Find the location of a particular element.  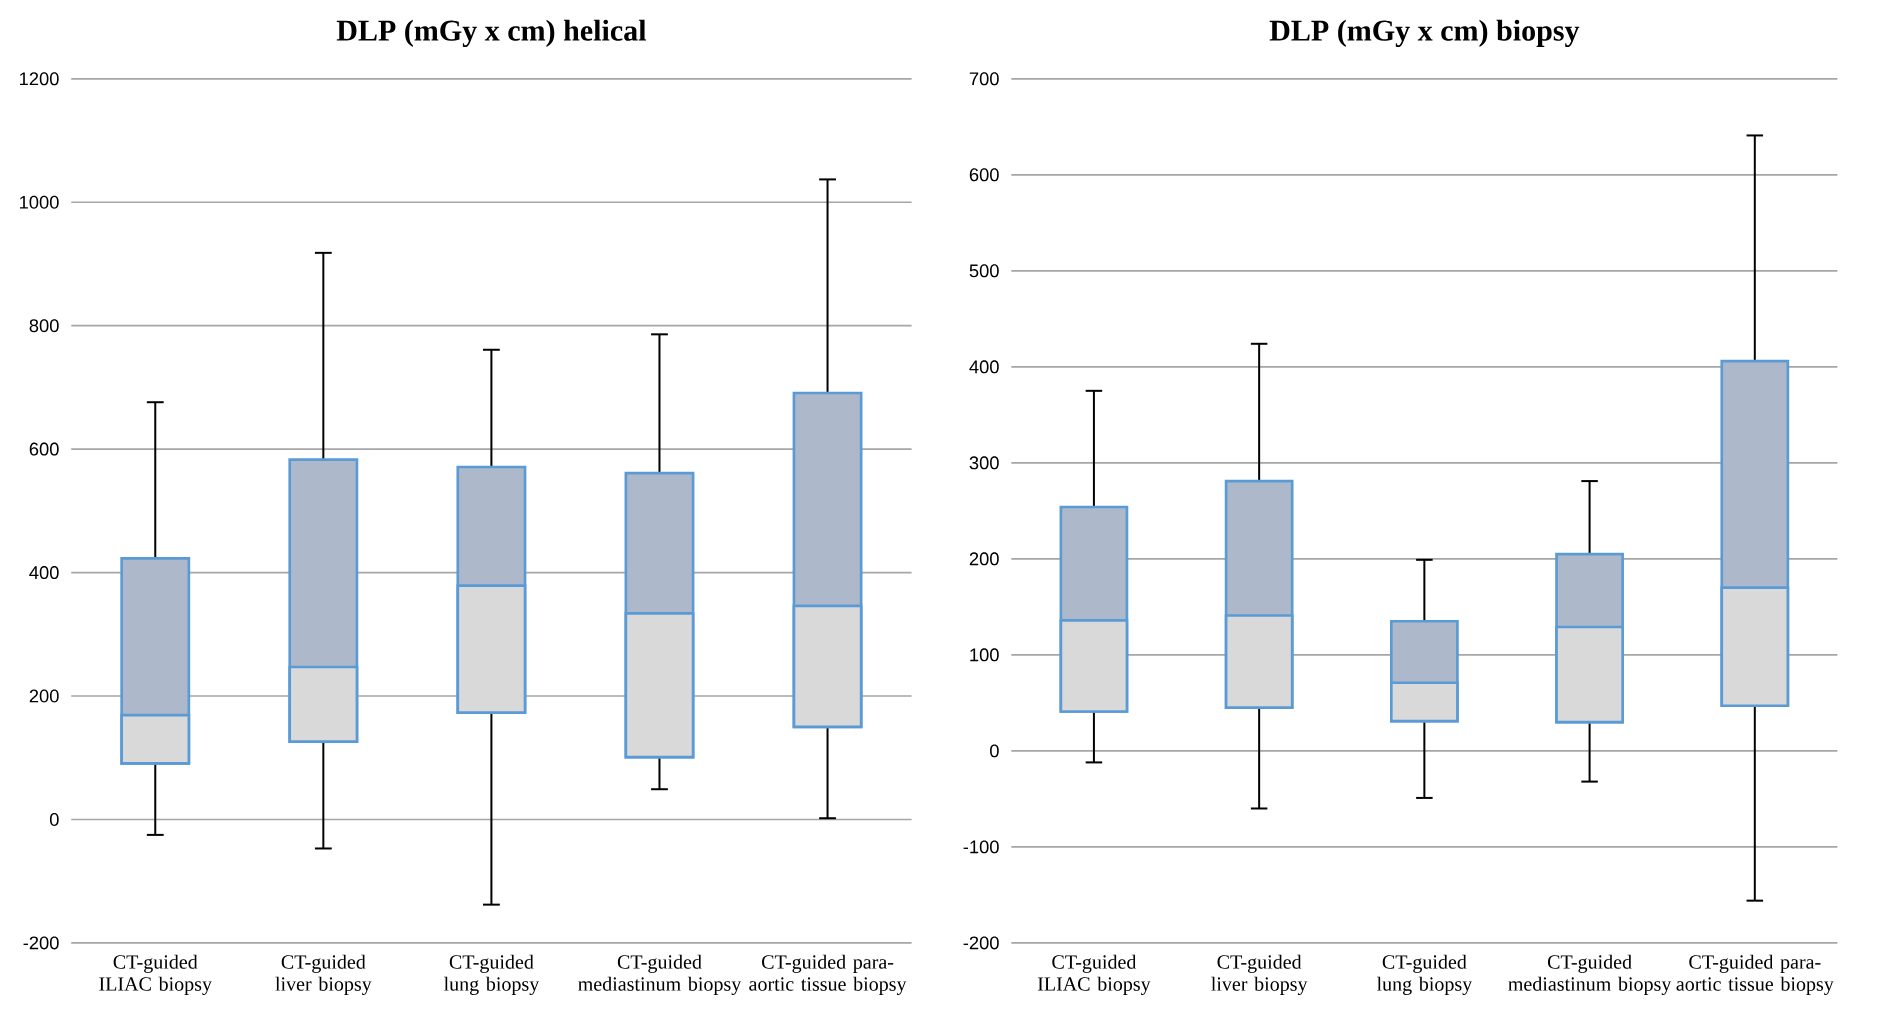

chart-title: DLP (mGy x cm) biopsy is located at coordinates (1424, 33).